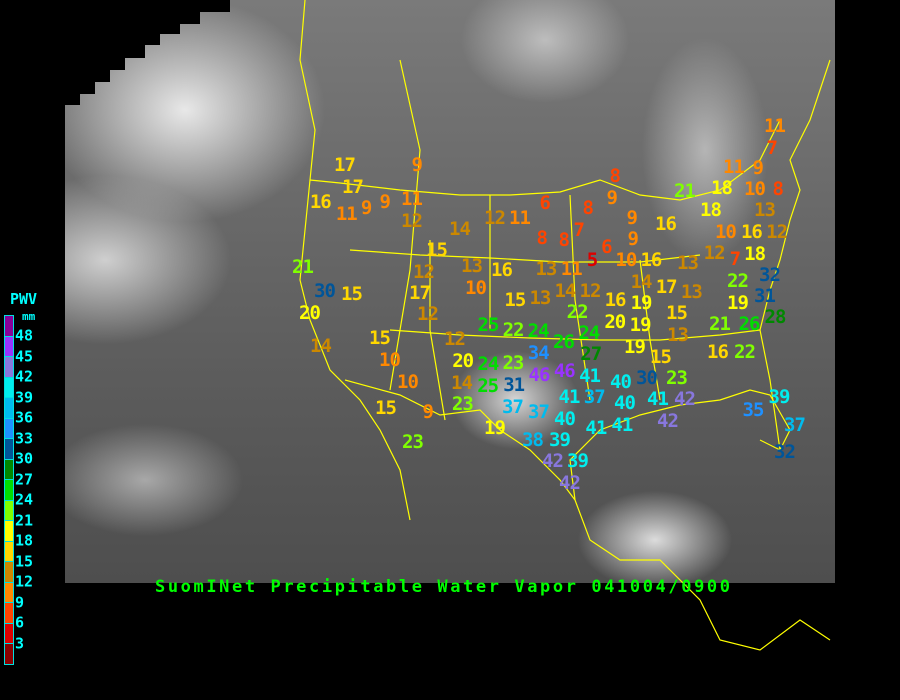  What do you see at coordinates (29, 316) in the screenshot?
I see `legend-unit: mm` at bounding box center [29, 316].